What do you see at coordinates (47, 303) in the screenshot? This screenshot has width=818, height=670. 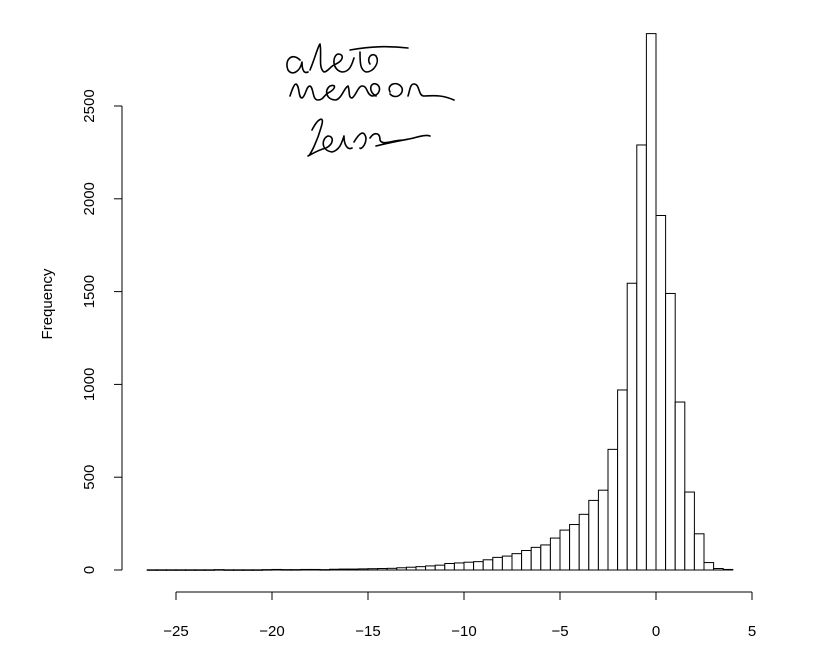 I see `y-axis-label: Frequency` at bounding box center [47, 303].